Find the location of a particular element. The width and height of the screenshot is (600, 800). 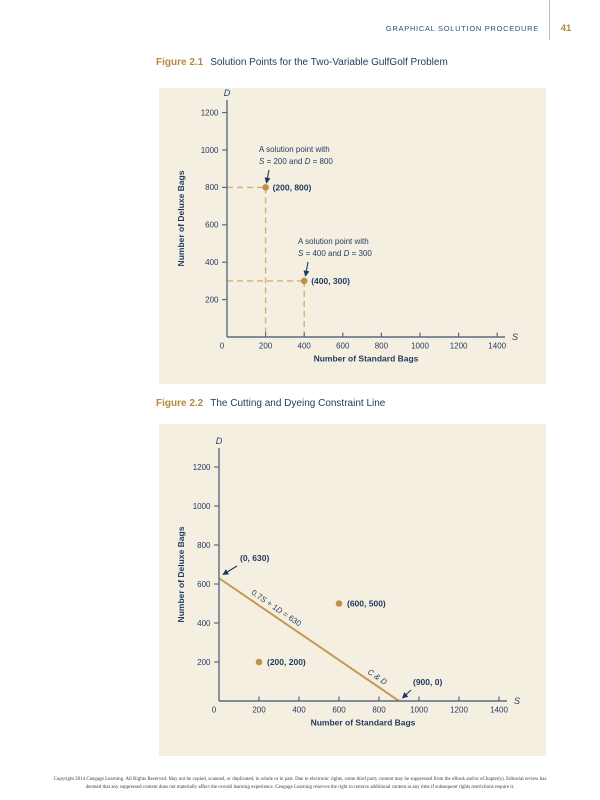

annotation: A solution point with S = 200 and D = 800 is located at coordinates (296, 164).